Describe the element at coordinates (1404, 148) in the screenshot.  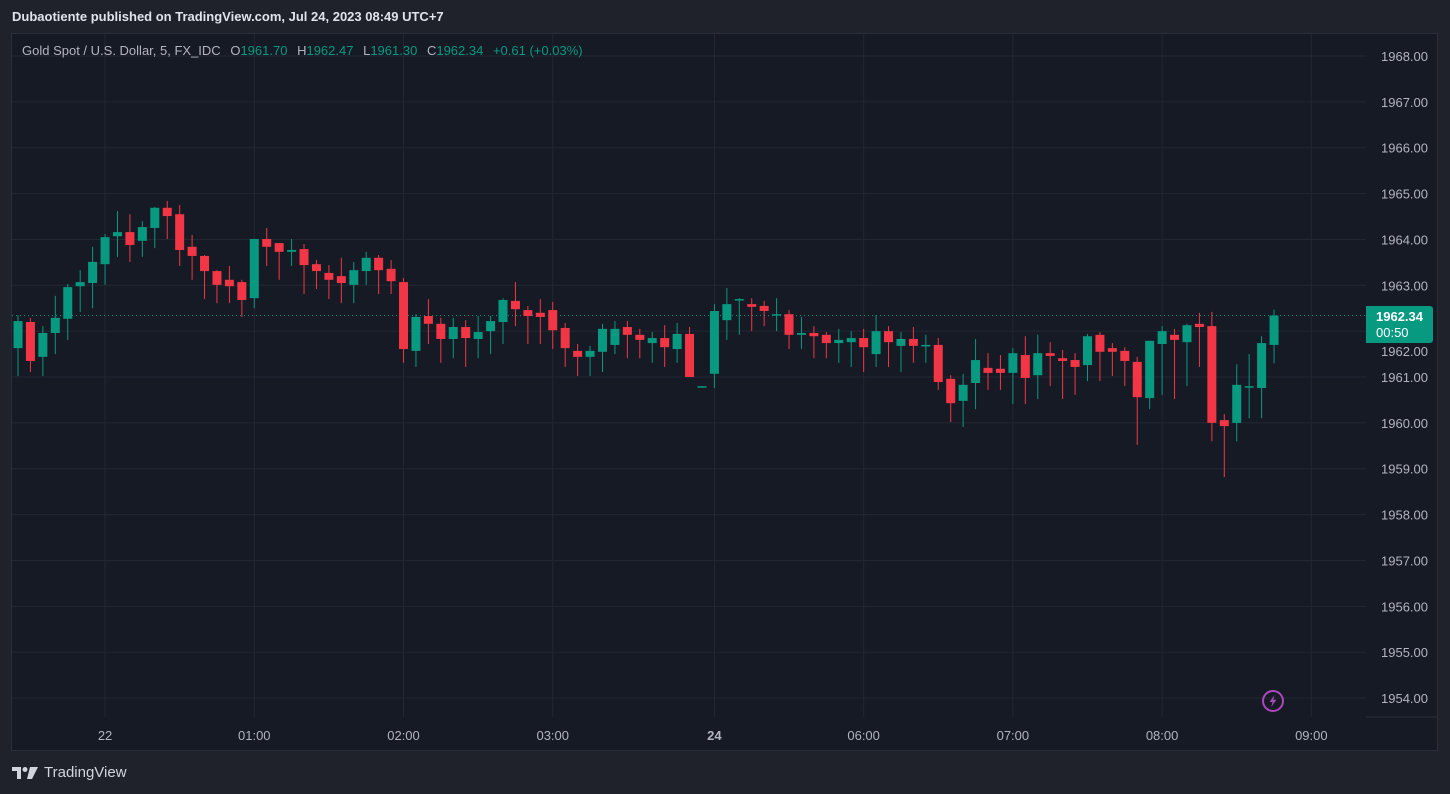
I see `y-tick-label: 1966.00` at that location.